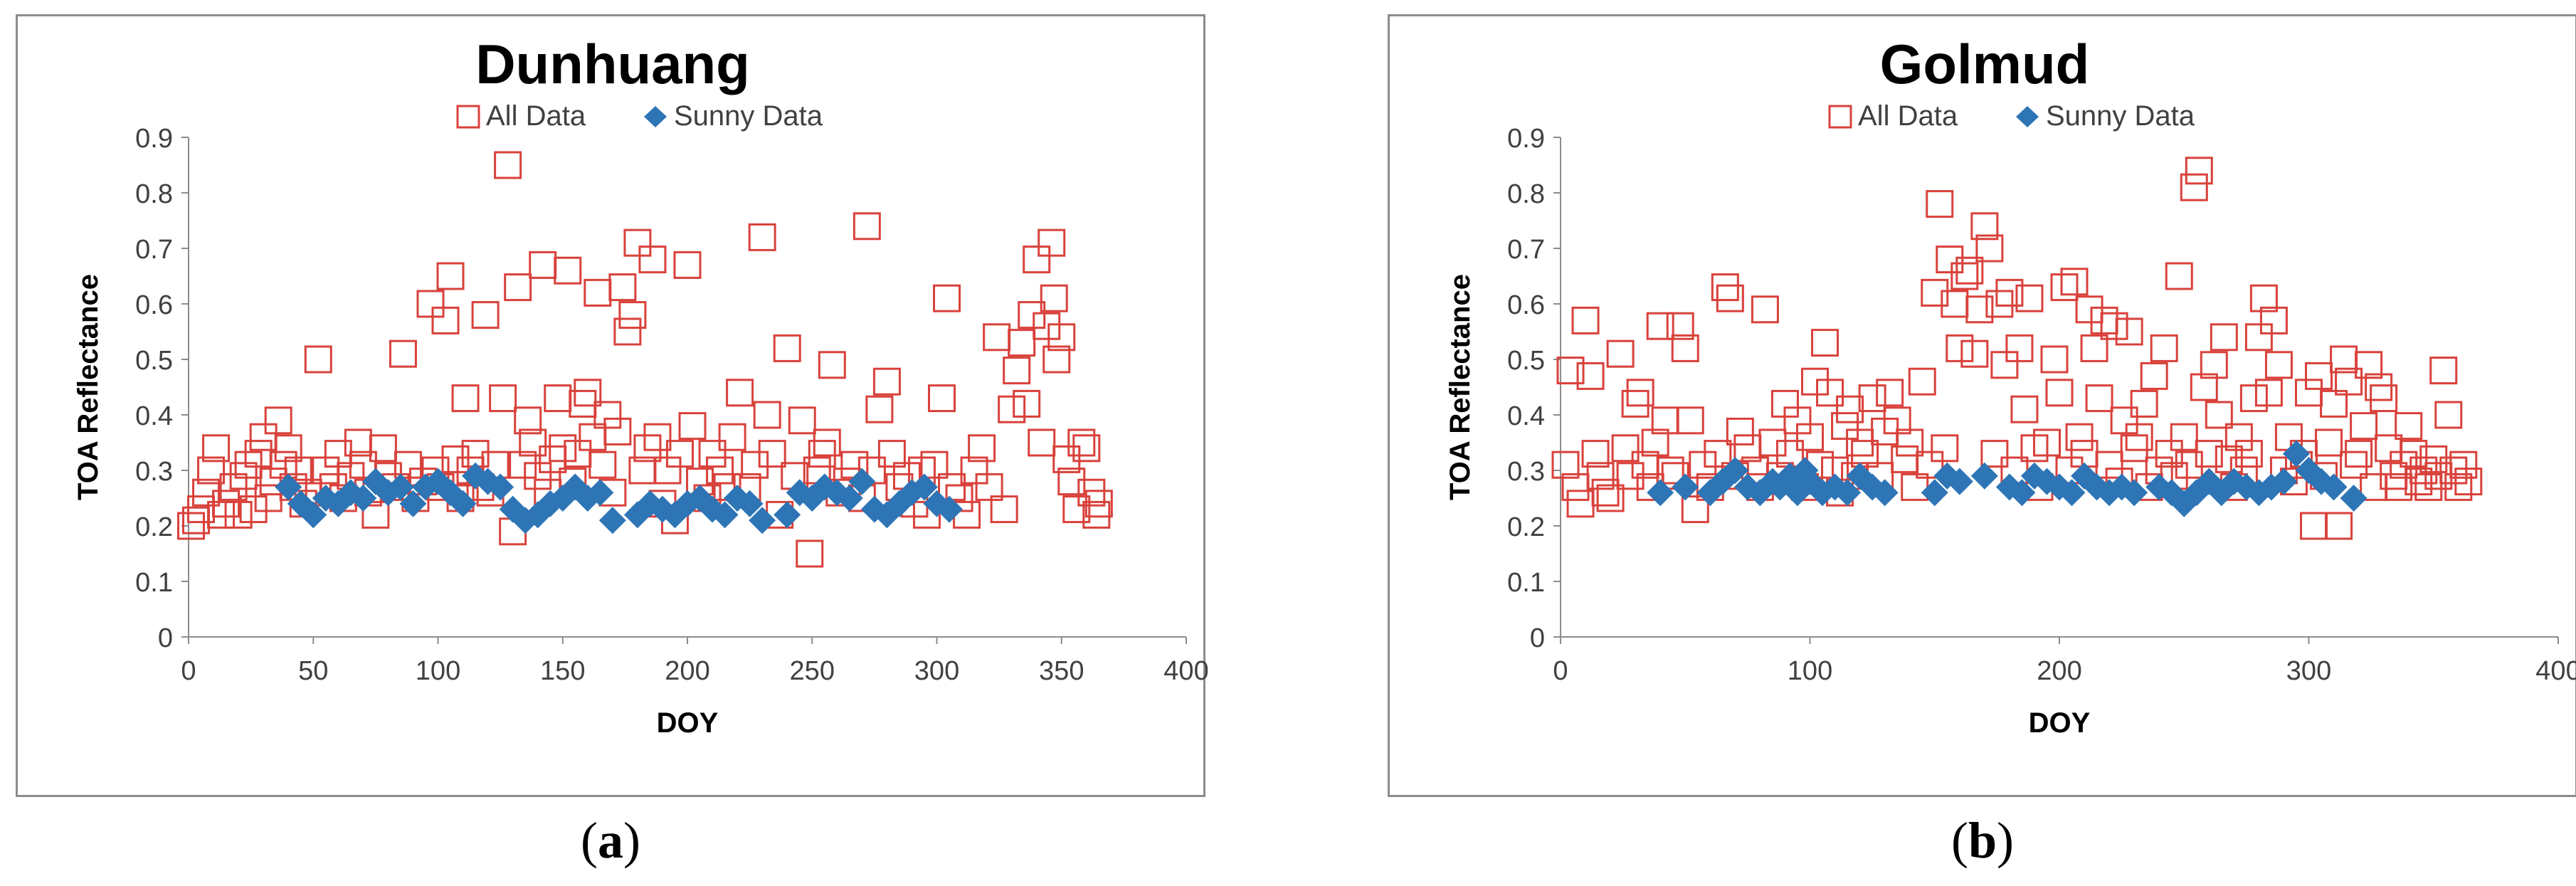 The height and width of the screenshot is (886, 2576). I want to click on y-tick-label: 0.6, so click(154, 305).